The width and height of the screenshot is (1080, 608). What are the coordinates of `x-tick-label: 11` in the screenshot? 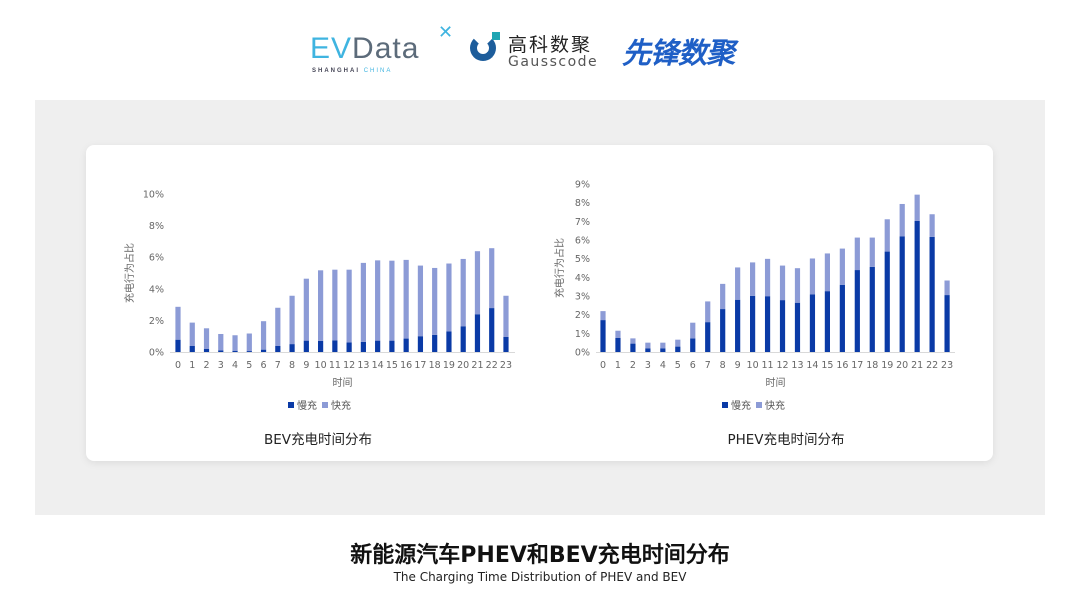 It's located at (335, 365).